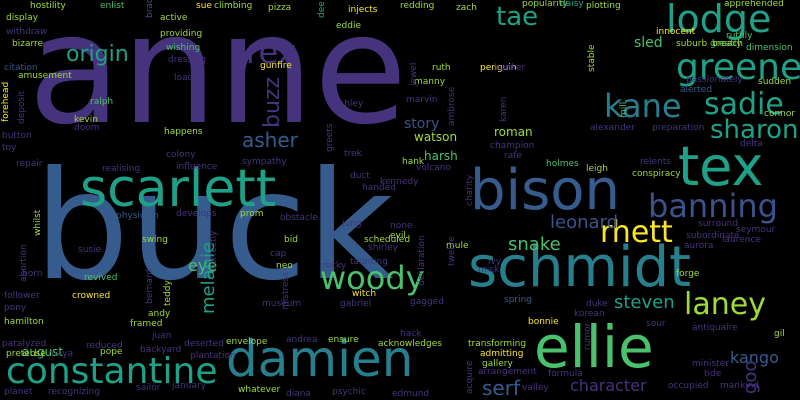 The image size is (800, 400). Describe the element at coordinates (6, 101) in the screenshot. I see `word: forehead` at that location.